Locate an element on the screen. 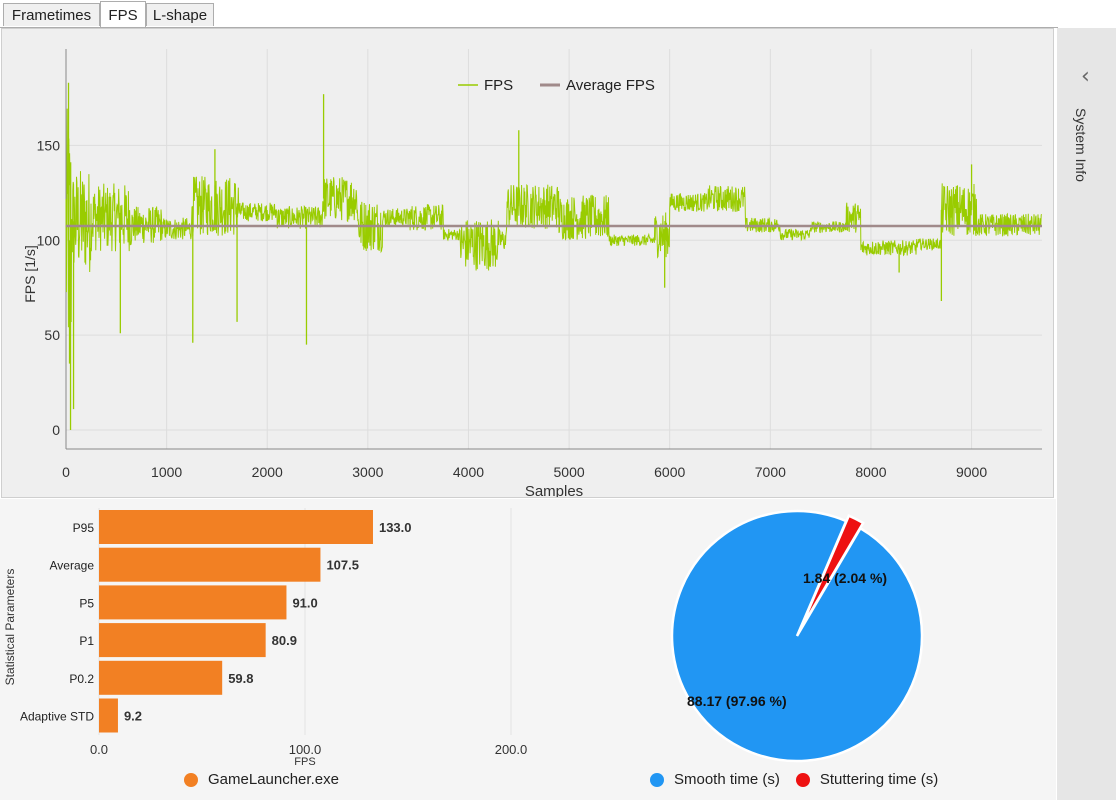 The image size is (1116, 800). bar-x-axis-title: FPS is located at coordinates (304, 762).